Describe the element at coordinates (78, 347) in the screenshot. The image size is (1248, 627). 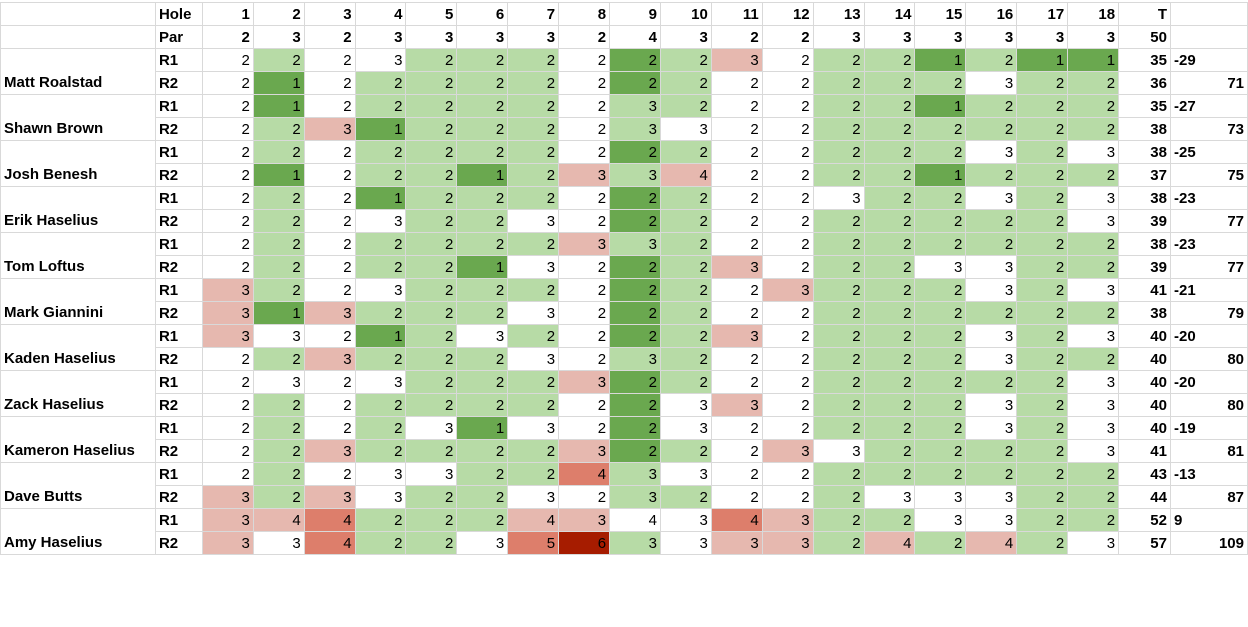
I see `player-name: Kaden Haselius` at that location.